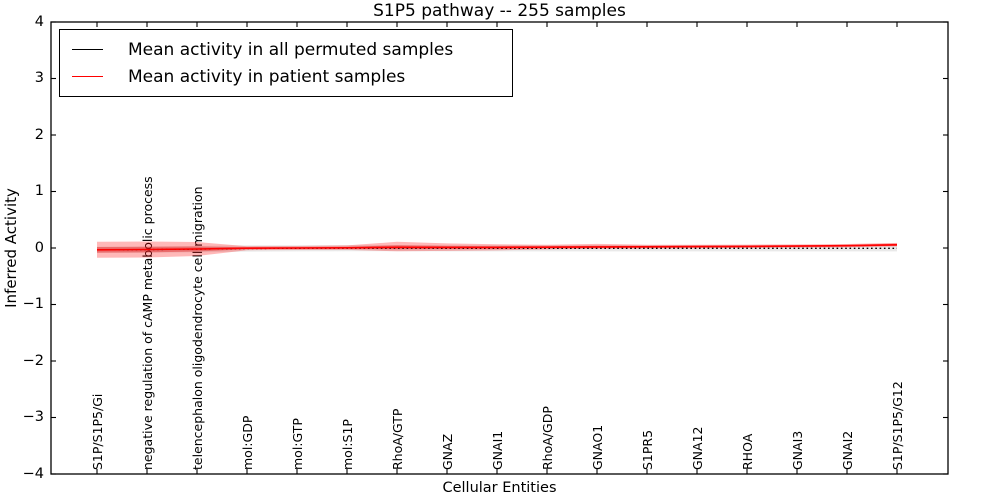 The width and height of the screenshot is (1000, 500). Describe the element at coordinates (499, 488) in the screenshot. I see `x-axis-label: Cellular Entities` at that location.